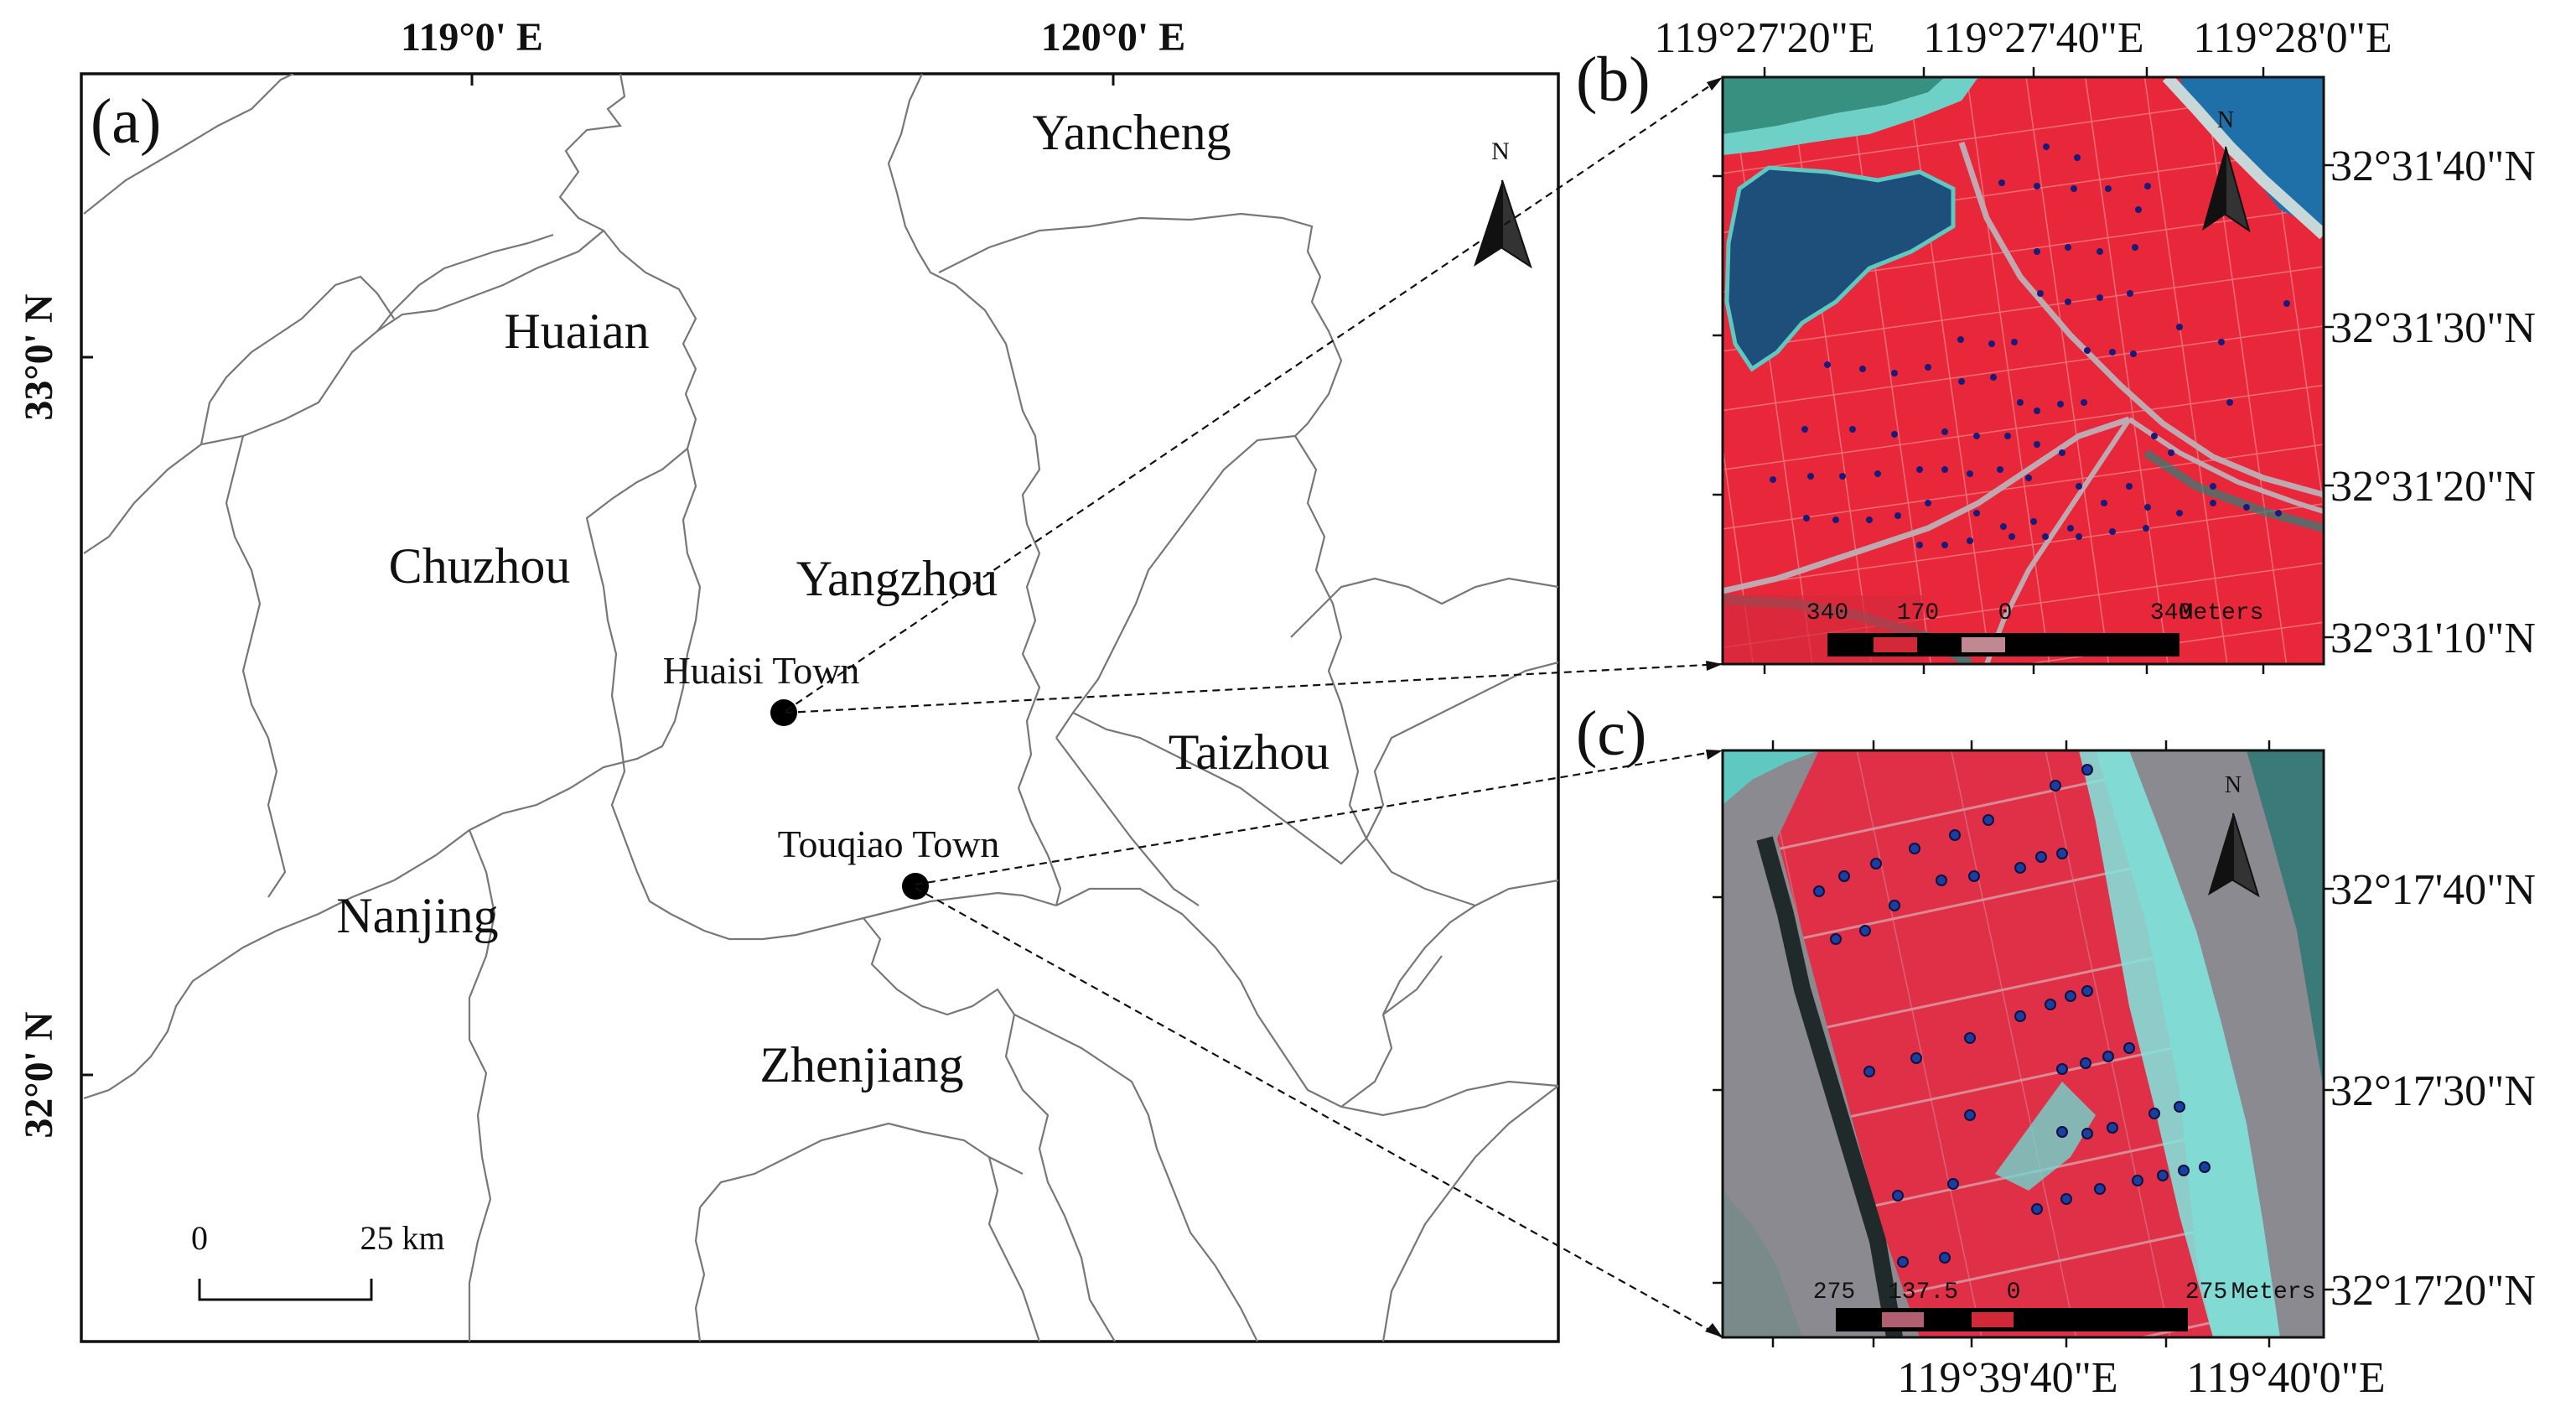  Describe the element at coordinates (199, 1238) in the screenshot. I see `scale-a-zero: 0` at that location.